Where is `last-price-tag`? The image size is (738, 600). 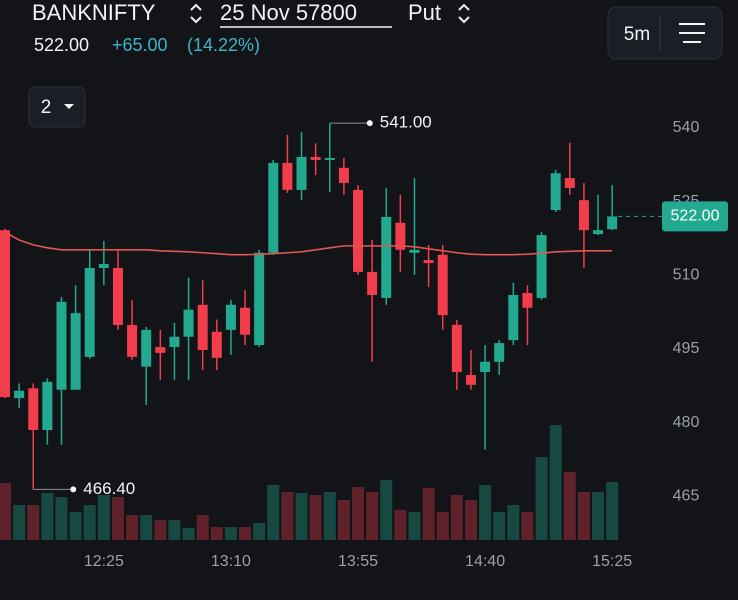 last-price-tag is located at coordinates (695, 216).